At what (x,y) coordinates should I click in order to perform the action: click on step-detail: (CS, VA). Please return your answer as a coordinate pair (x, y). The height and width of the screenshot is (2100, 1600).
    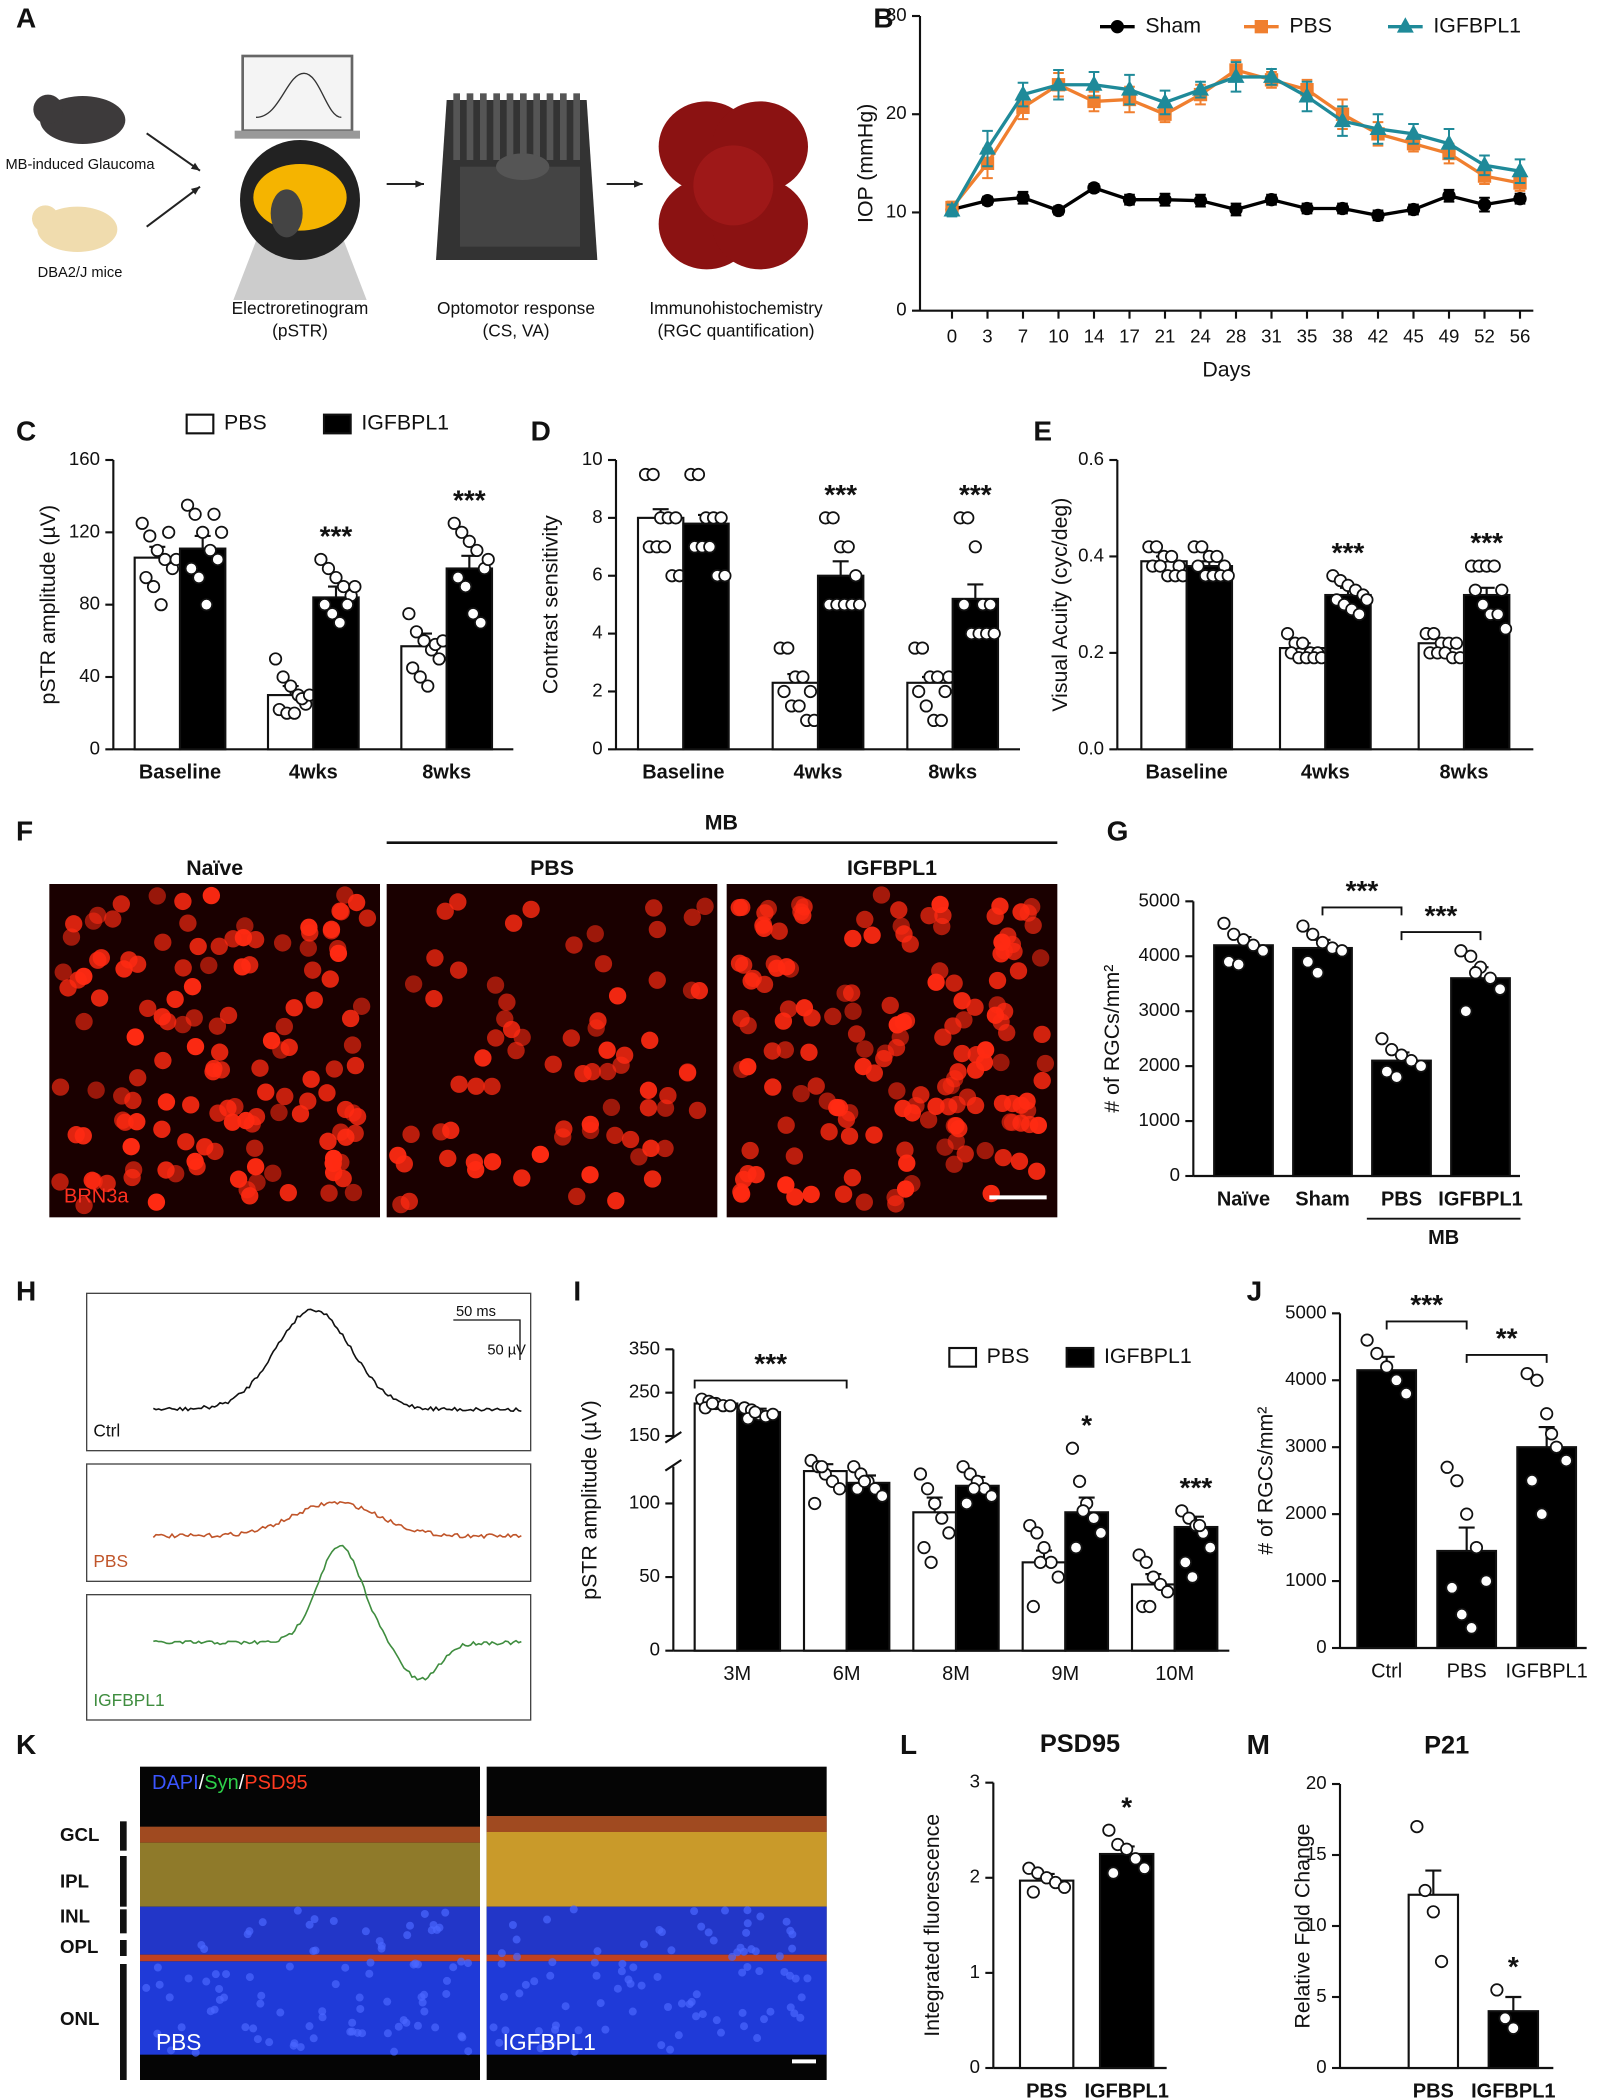
    Looking at the image, I should click on (515, 331).